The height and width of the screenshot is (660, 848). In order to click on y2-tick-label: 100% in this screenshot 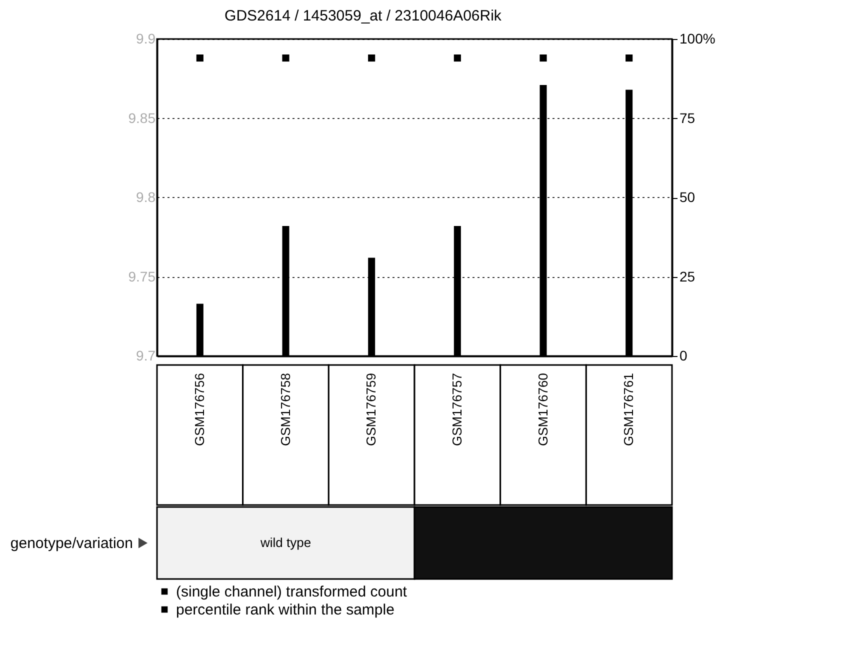, I will do `click(698, 38)`.